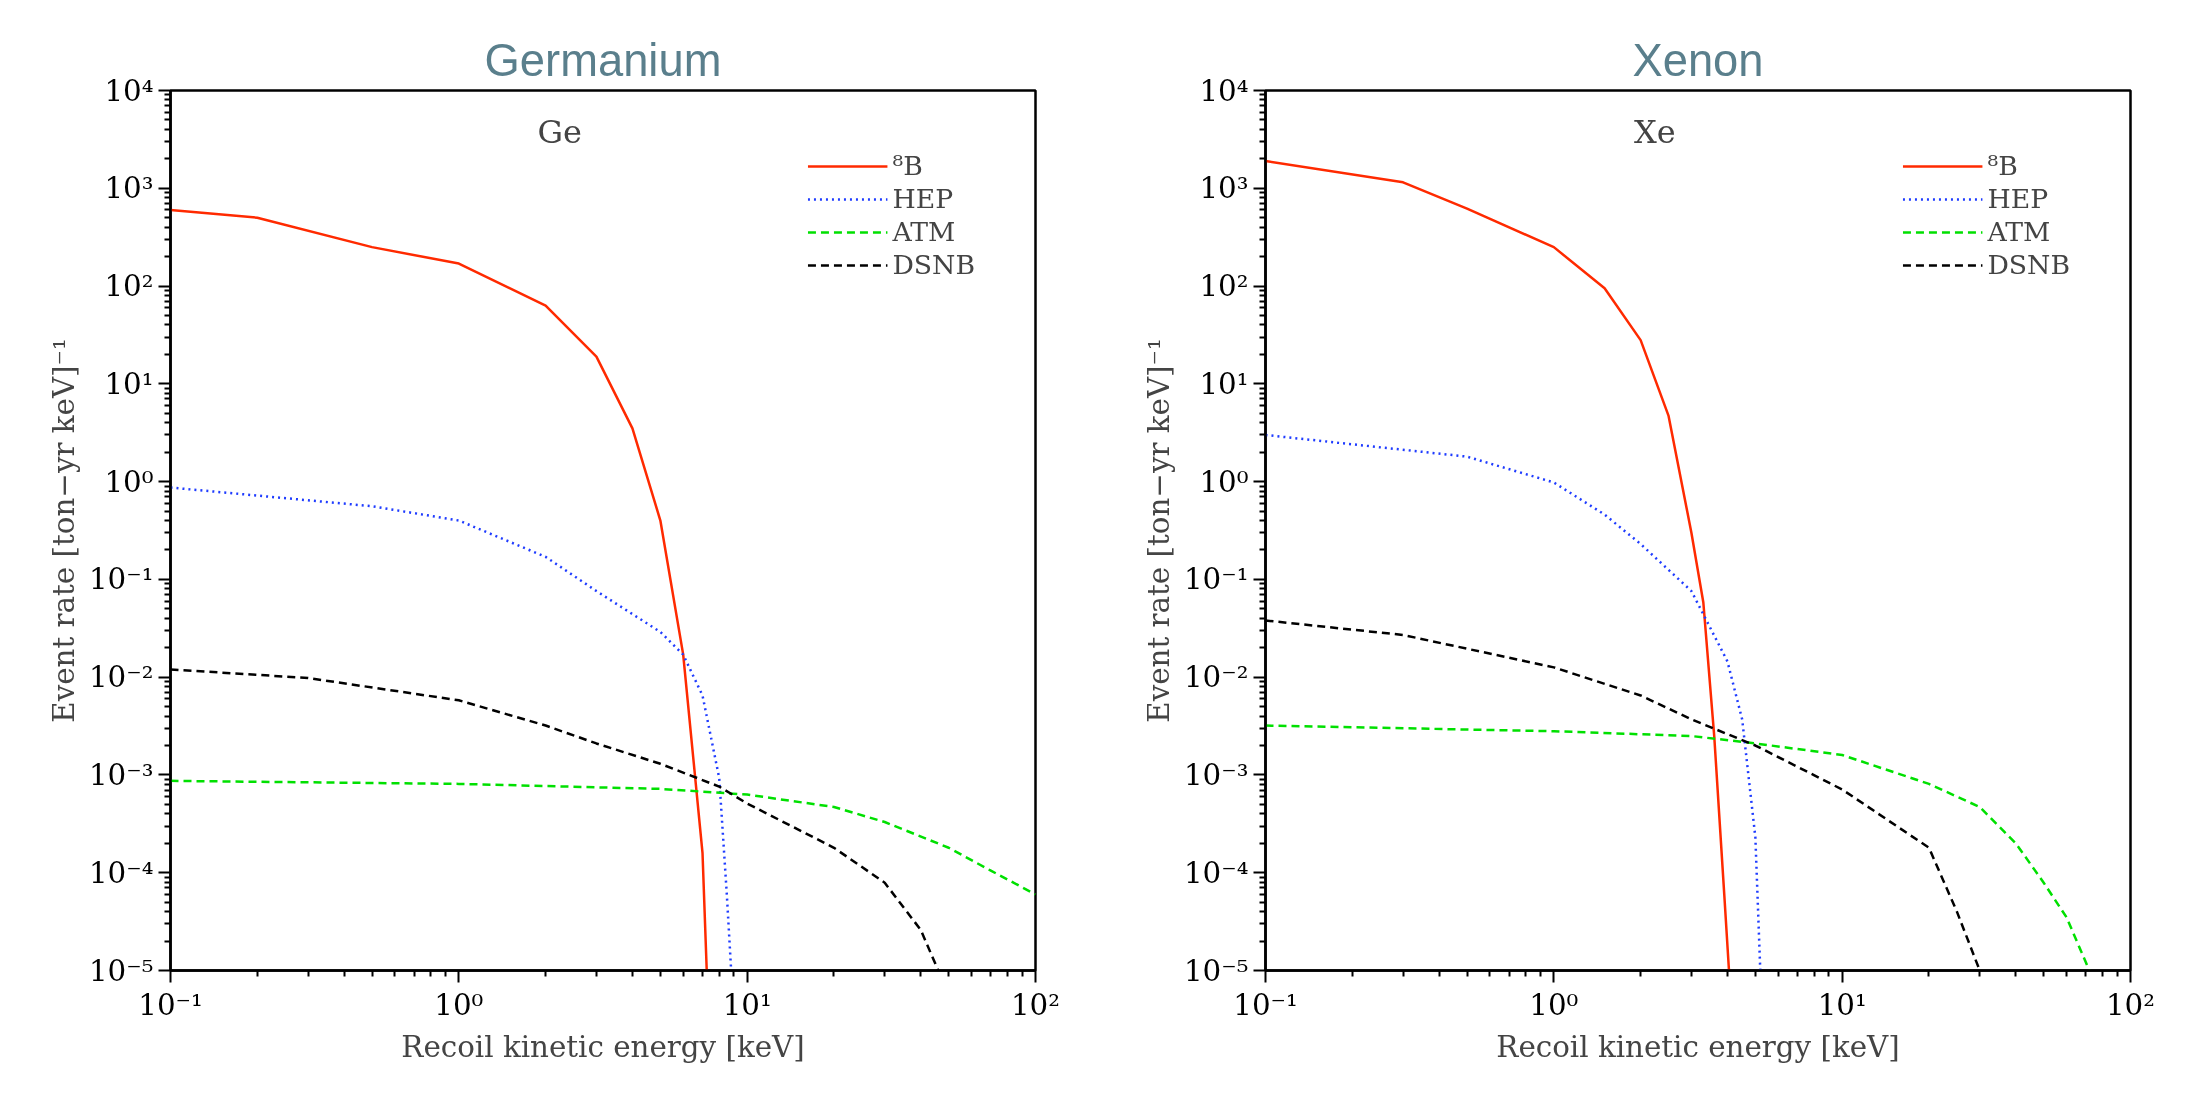 The height and width of the screenshot is (1095, 2211). What do you see at coordinates (1654, 131) in the screenshot?
I see `annotation: Xe` at bounding box center [1654, 131].